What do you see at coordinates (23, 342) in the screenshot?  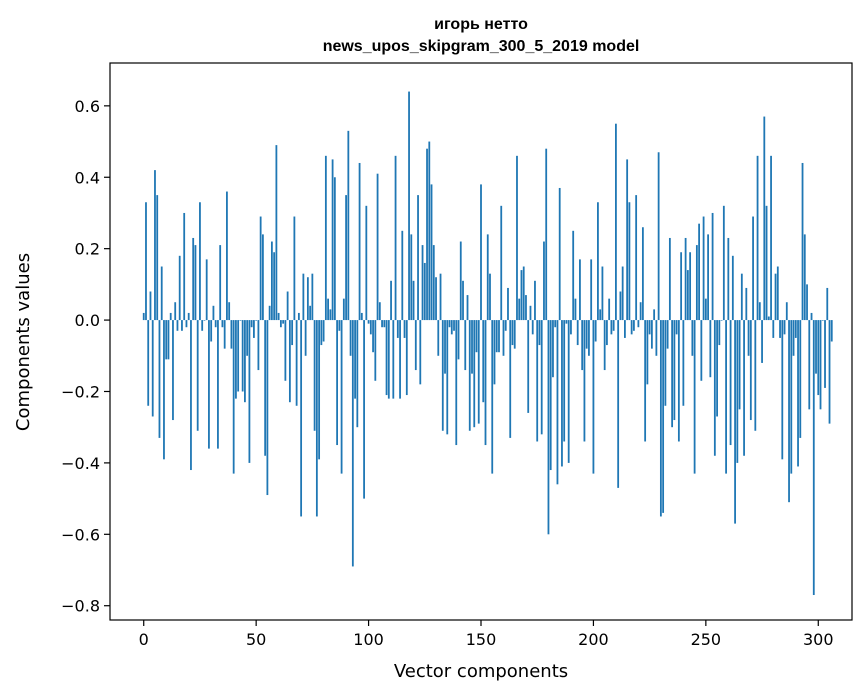 I see `y-axis-label: Components values` at bounding box center [23, 342].